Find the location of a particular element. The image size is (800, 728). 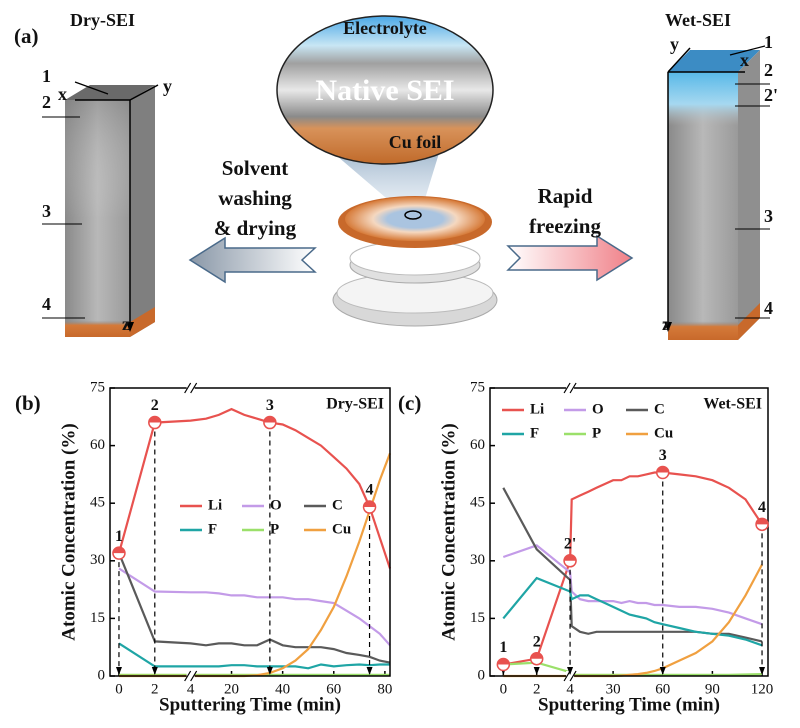

wet-label: 2' is located at coordinates (771, 95).